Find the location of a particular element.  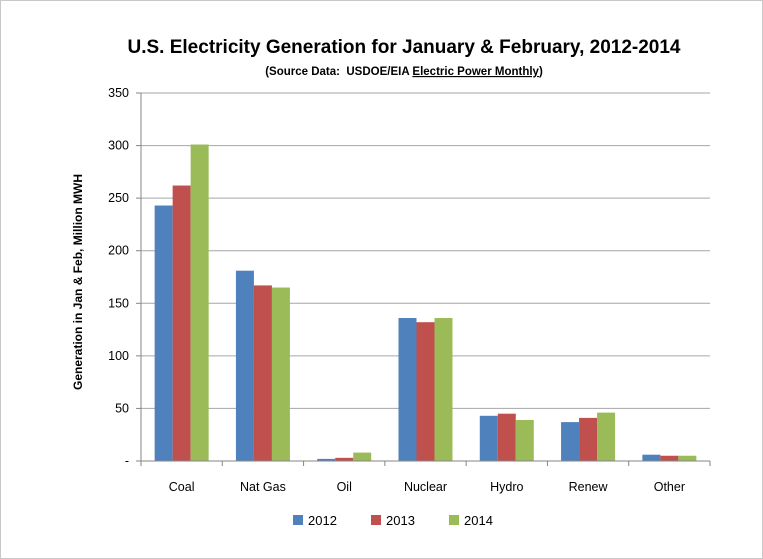

x-tick-labels: Coal Nat Gas Oil Nuclear Hydro Renew Other is located at coordinates (427, 487).